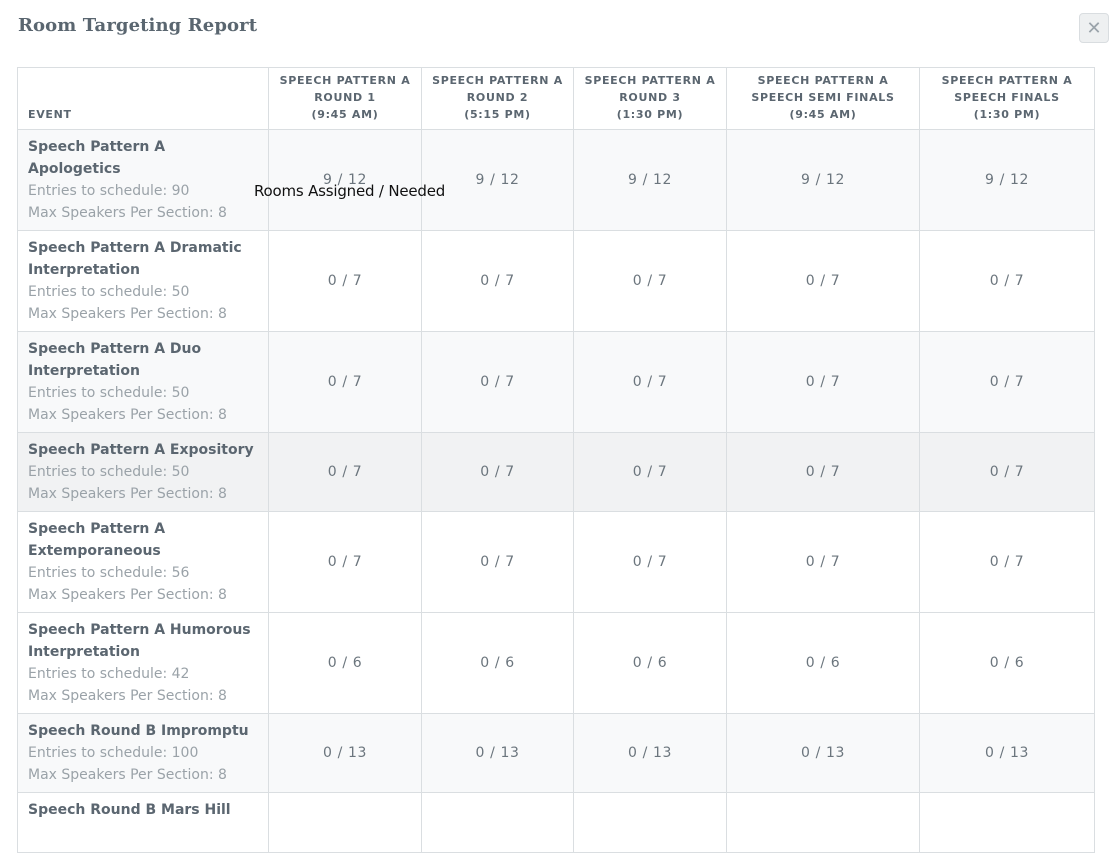 The height and width of the screenshot is (853, 1112). I want to click on modal-title: Room Targeting Report, so click(138, 25).